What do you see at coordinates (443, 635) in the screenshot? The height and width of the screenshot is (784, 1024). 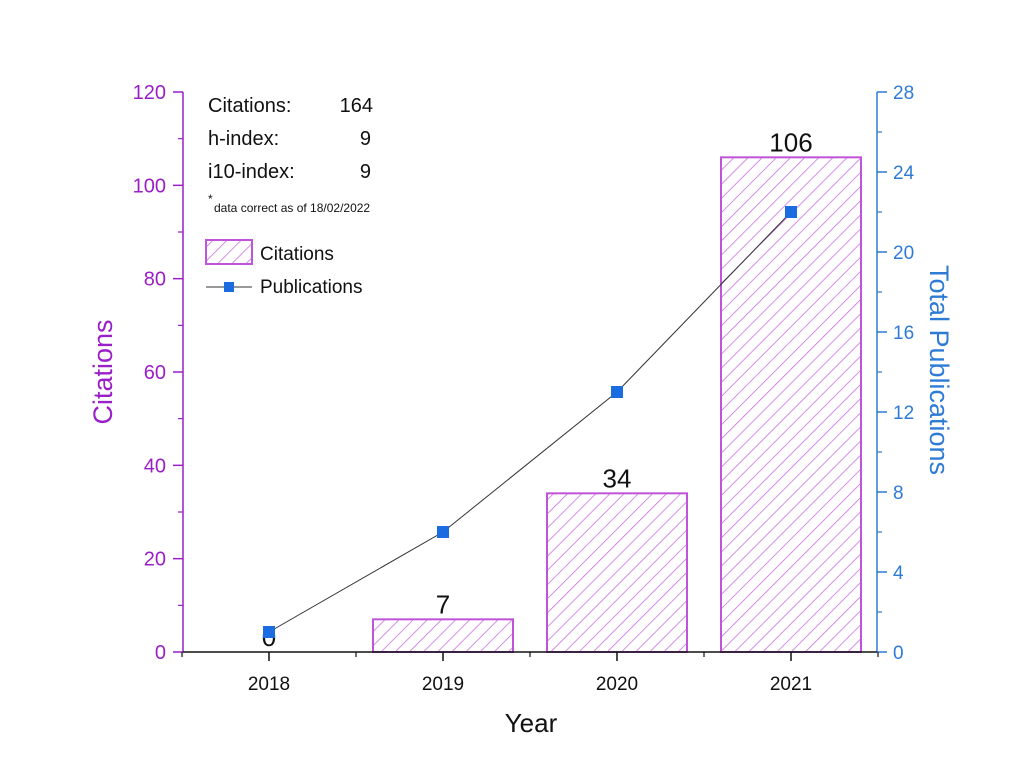 I see `bar-2019` at bounding box center [443, 635].